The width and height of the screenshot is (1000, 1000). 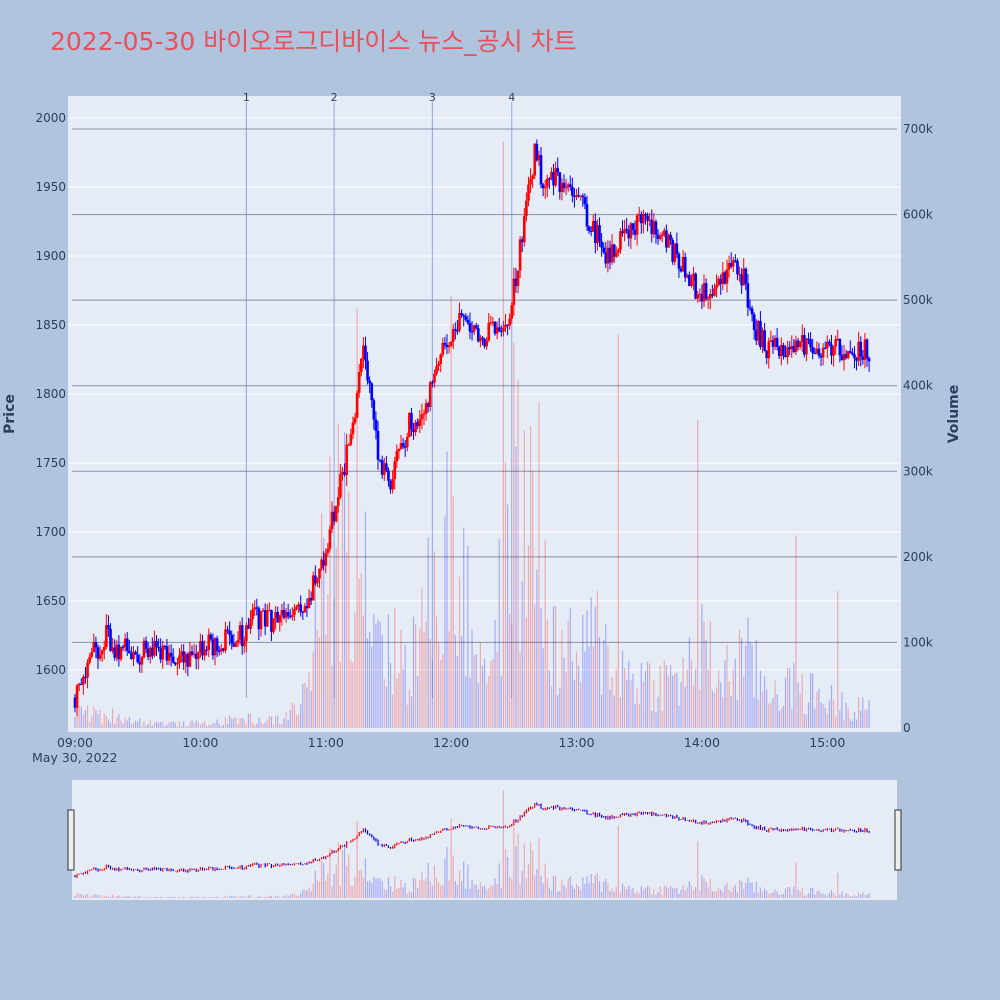 What do you see at coordinates (451, 742) in the screenshot?
I see `time-tick-label: 12:00` at bounding box center [451, 742].